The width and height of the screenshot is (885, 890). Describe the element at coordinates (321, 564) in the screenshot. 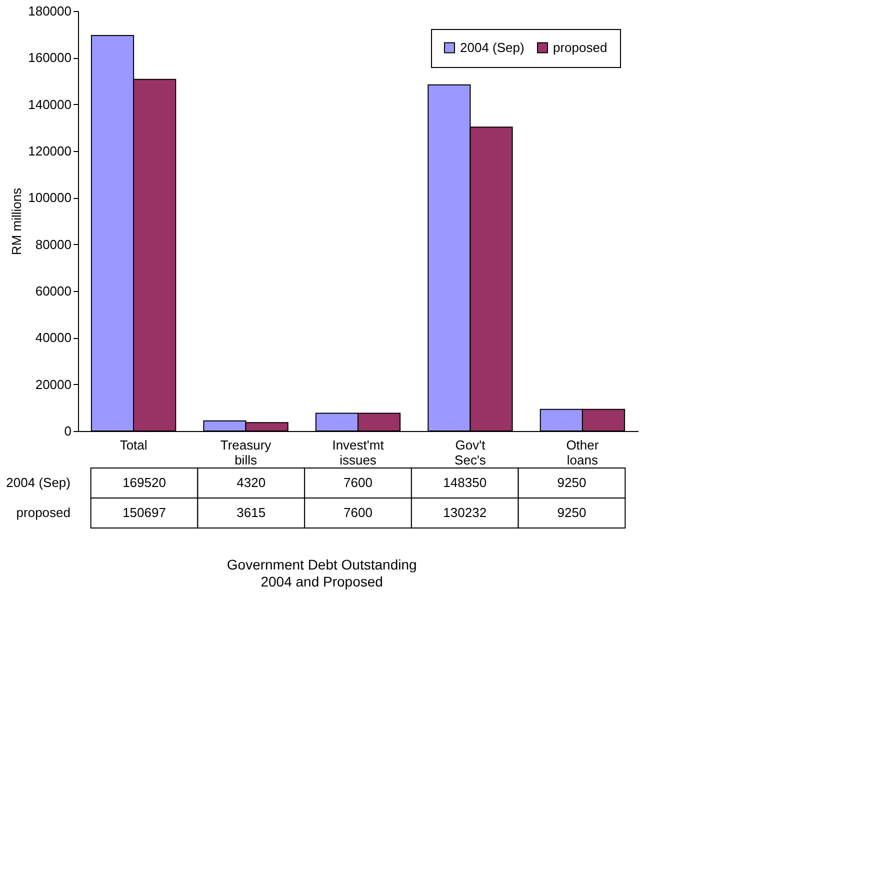

I see `text: Government Debt Outstanding` at that location.